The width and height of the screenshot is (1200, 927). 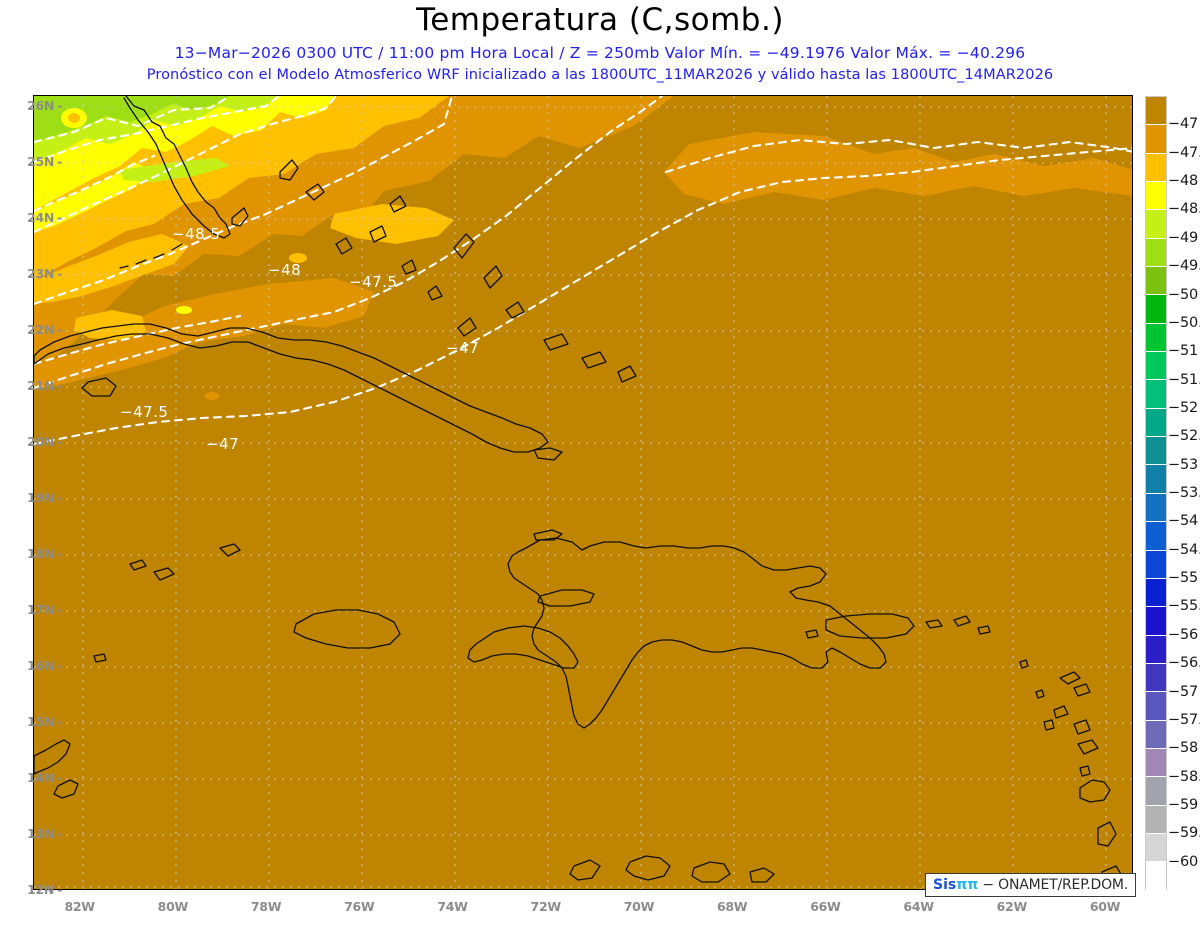 I want to click on colorbar-tick--57.5: −57.5, so click(x=1184, y=719).